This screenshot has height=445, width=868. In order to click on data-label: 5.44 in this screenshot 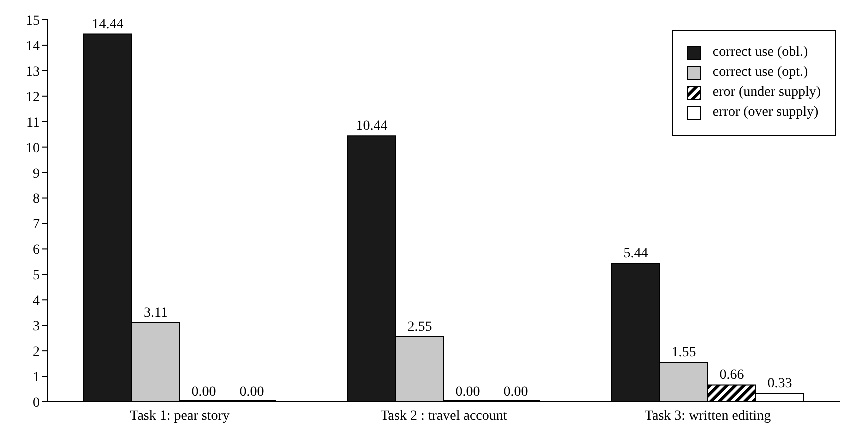, I will do `click(636, 254)`.